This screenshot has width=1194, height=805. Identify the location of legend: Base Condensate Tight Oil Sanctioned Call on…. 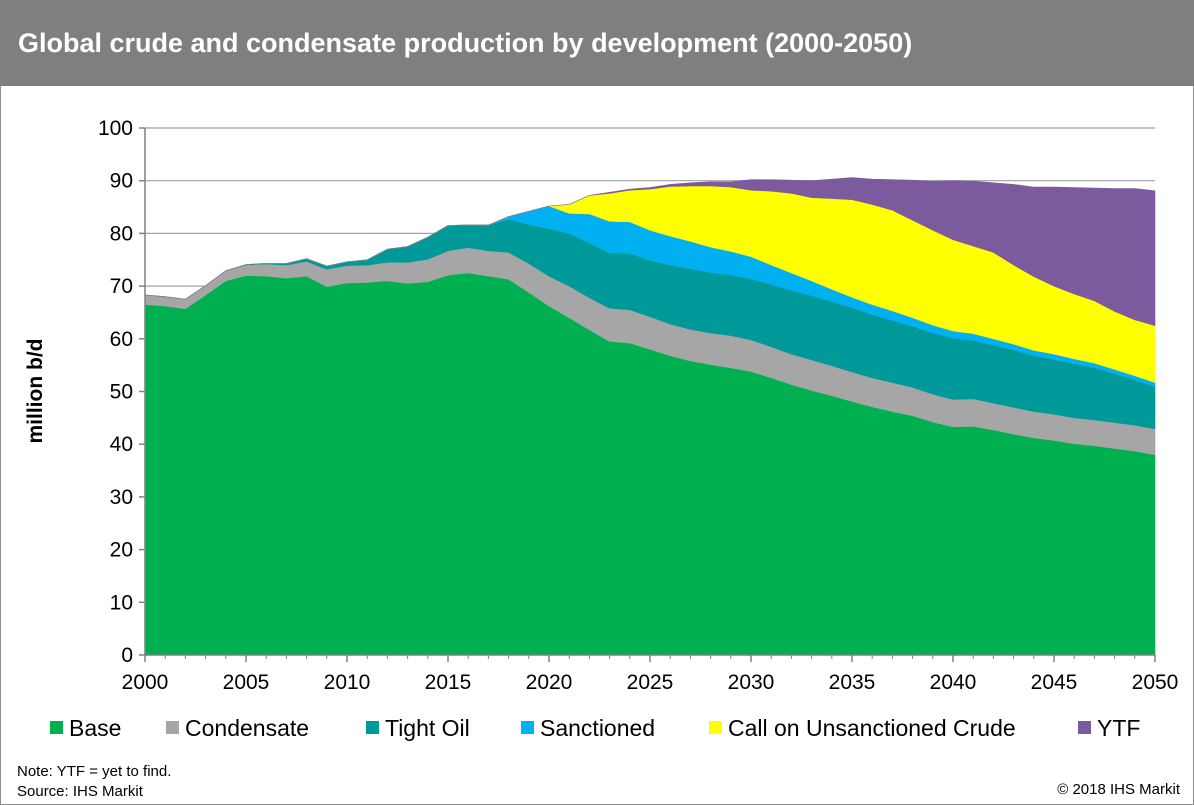
(595, 728).